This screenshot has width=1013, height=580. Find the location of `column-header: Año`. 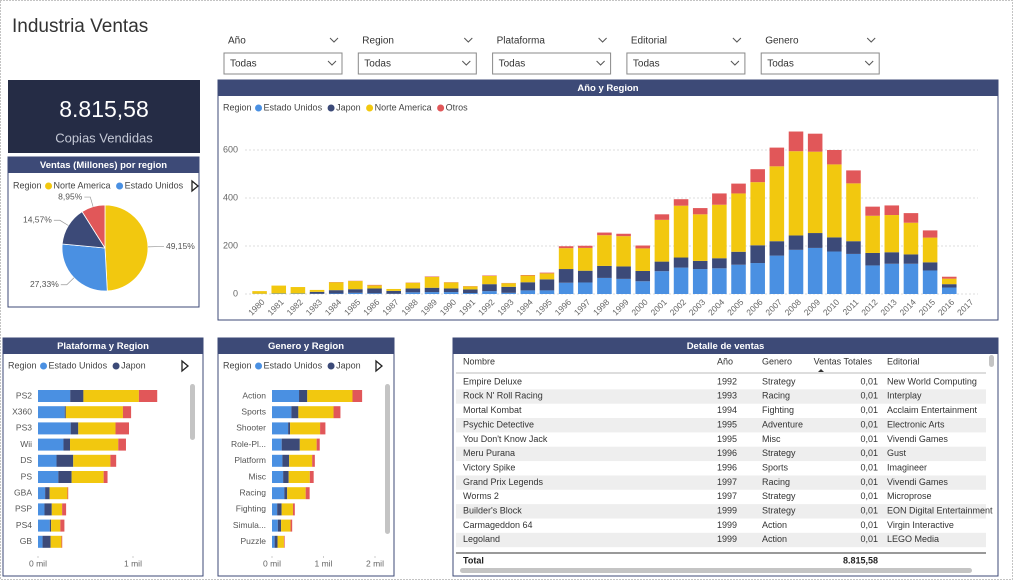

column-header: Año is located at coordinates (725, 361).